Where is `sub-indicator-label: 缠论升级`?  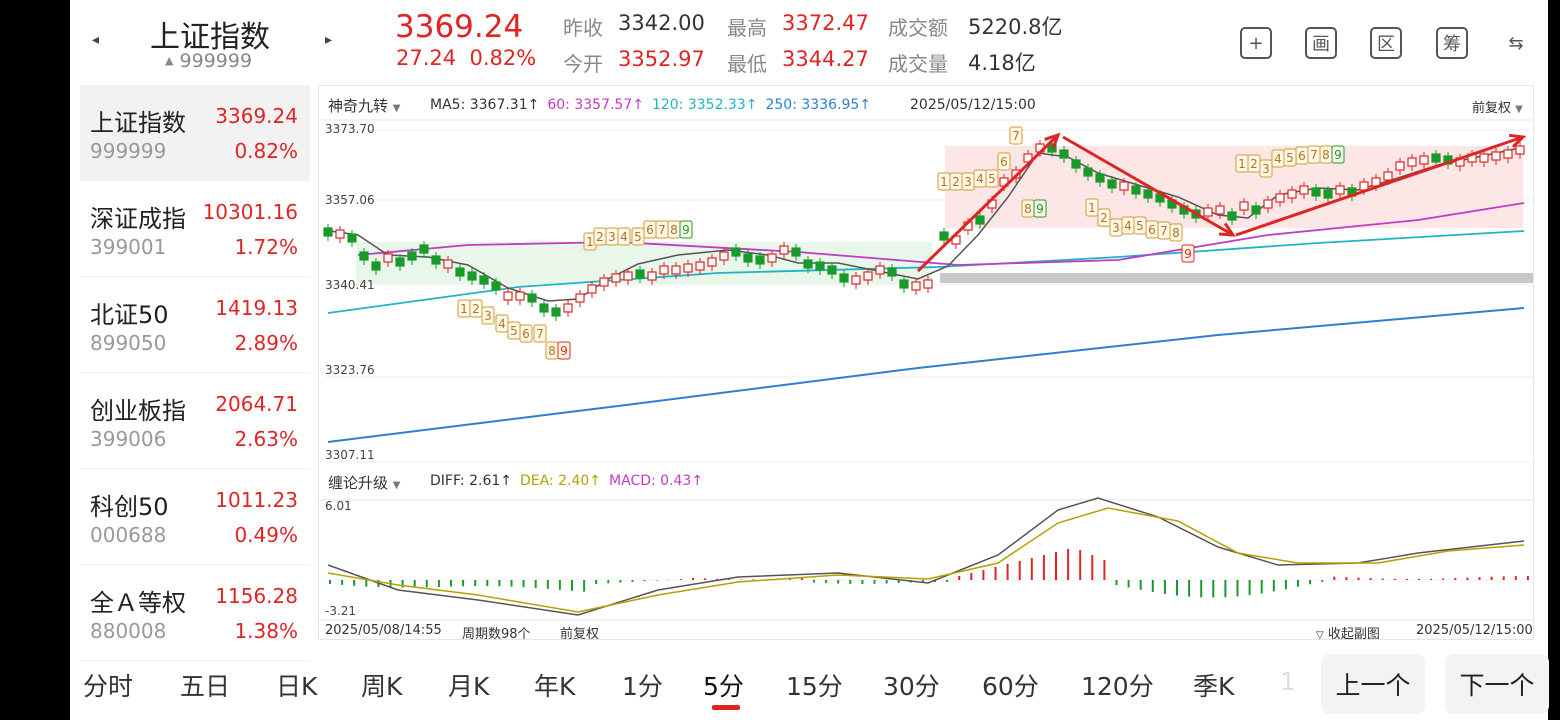
sub-indicator-label: 缠论升级 is located at coordinates (358, 483).